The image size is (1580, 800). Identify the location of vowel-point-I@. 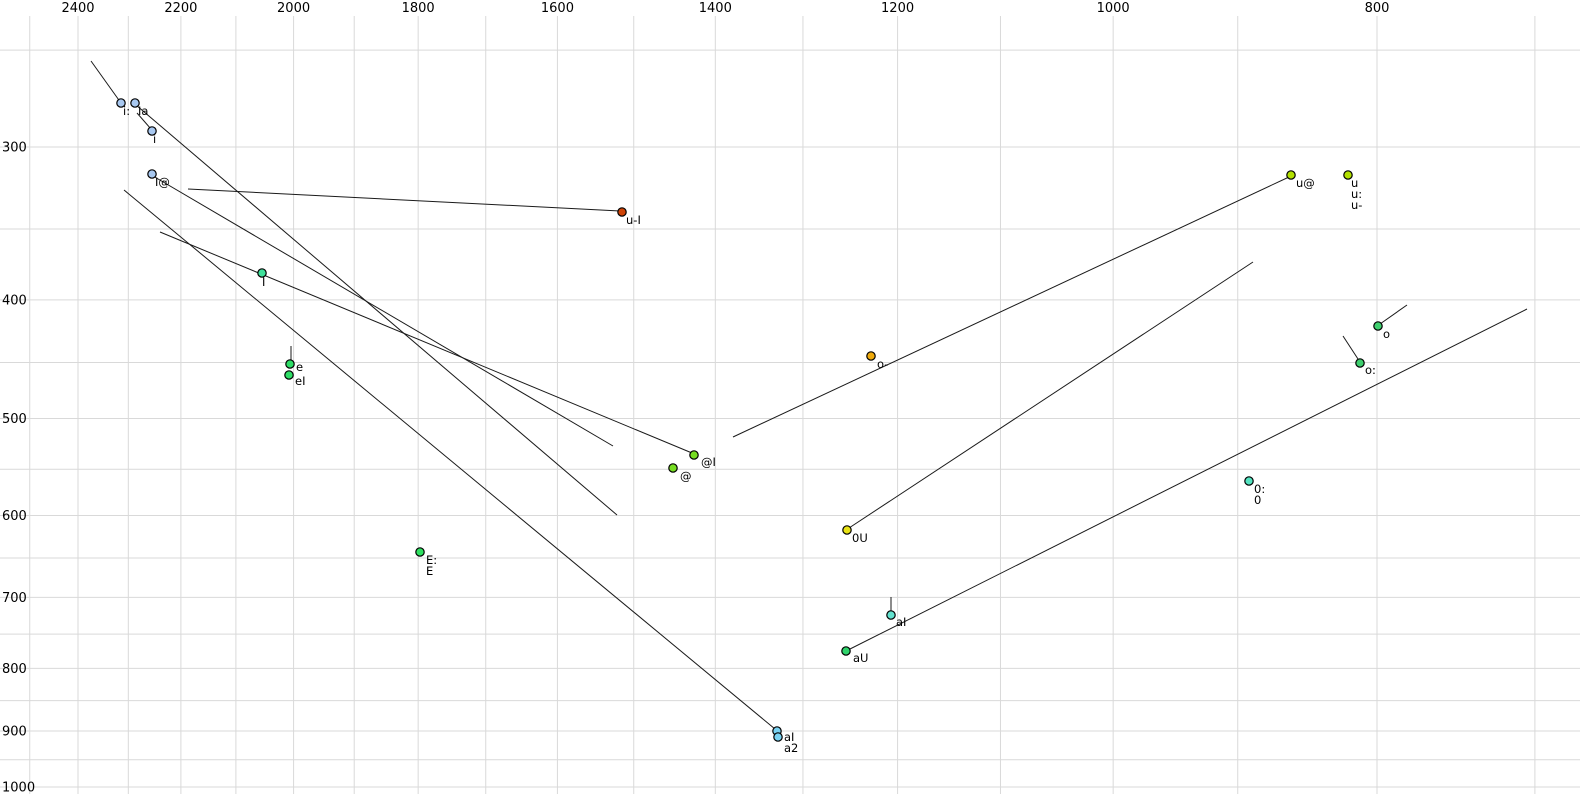
(152, 174).